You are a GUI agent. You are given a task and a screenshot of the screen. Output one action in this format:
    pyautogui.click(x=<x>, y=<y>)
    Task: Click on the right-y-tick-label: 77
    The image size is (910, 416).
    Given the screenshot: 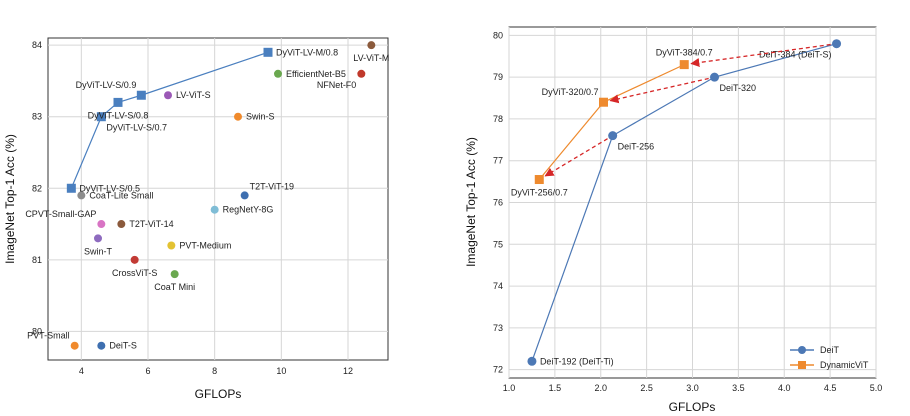 What is the action you would take?
    pyautogui.click(x=498, y=161)
    